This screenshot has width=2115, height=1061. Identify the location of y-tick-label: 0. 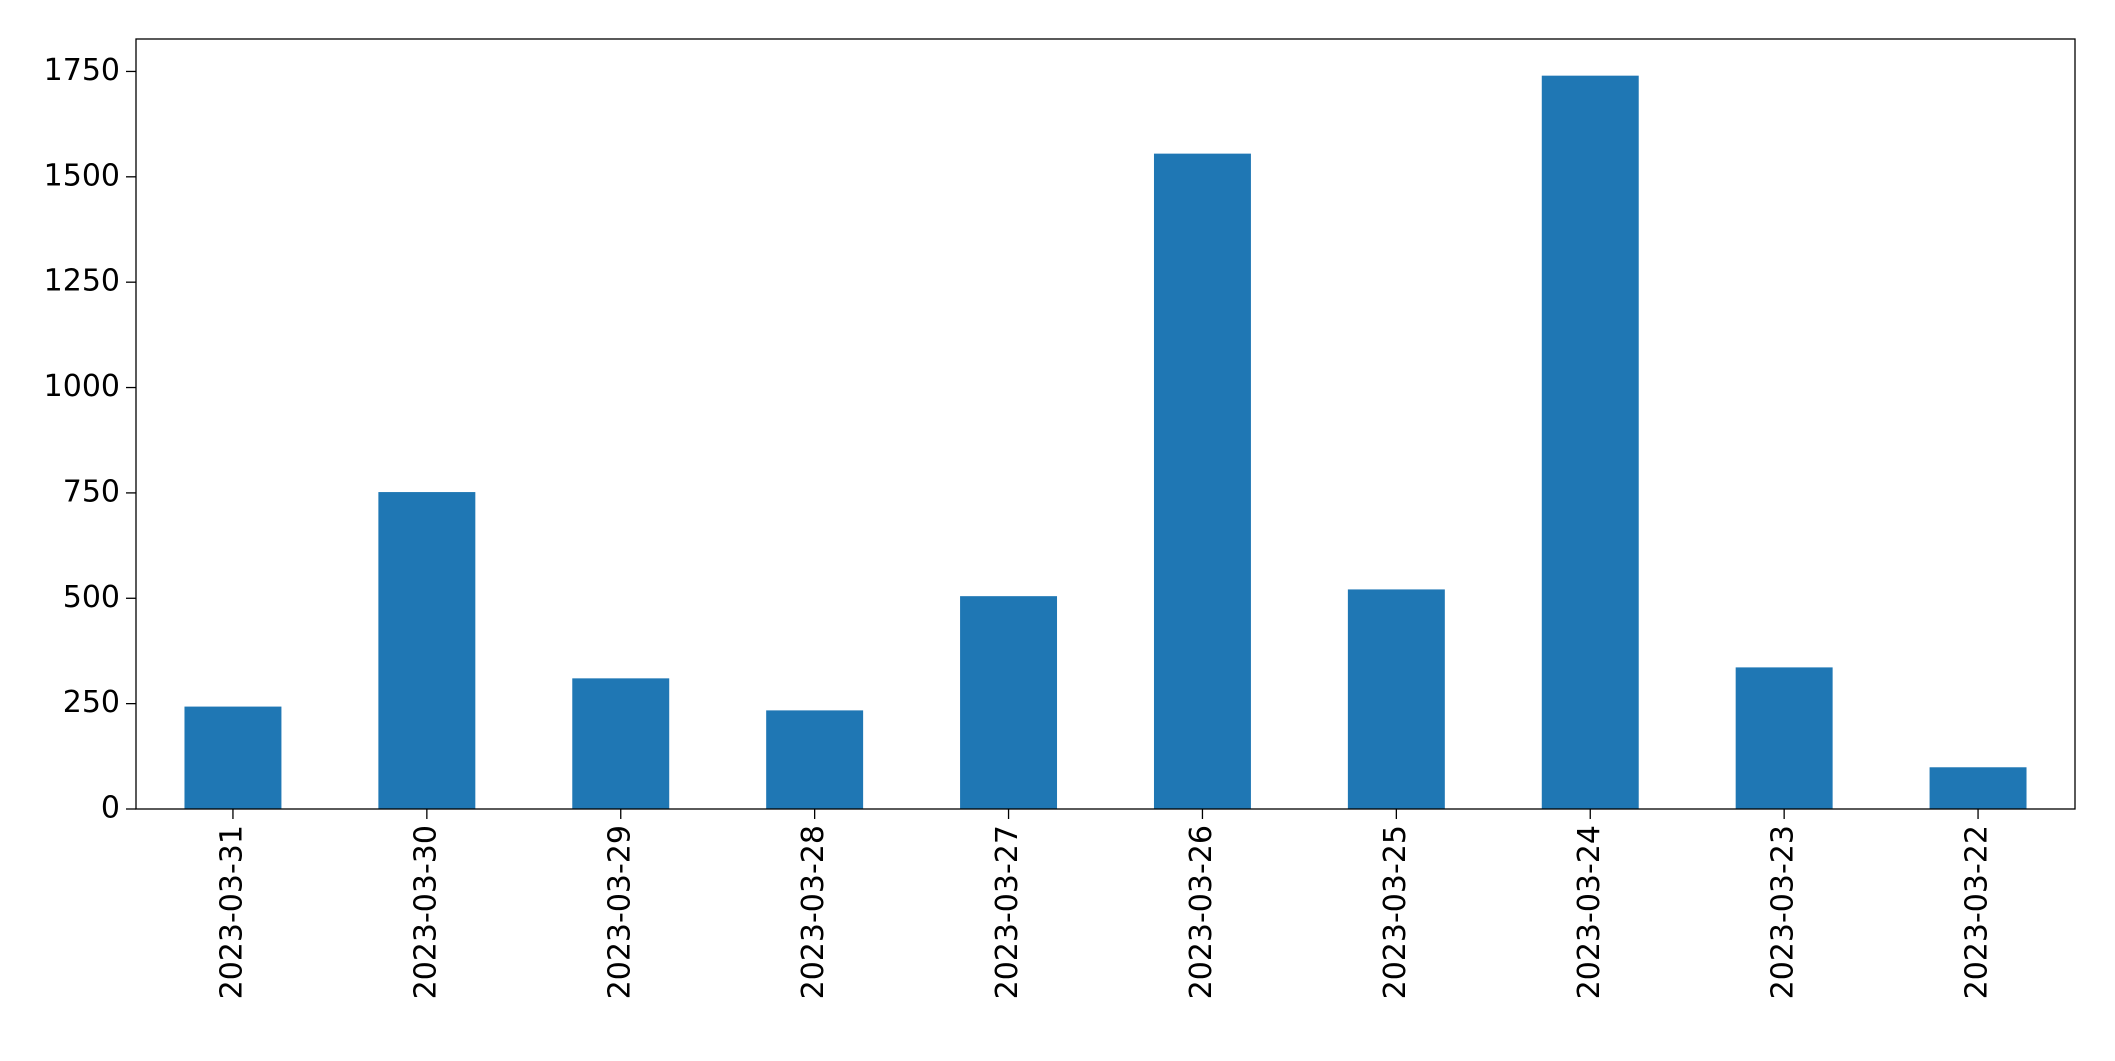
(110, 808).